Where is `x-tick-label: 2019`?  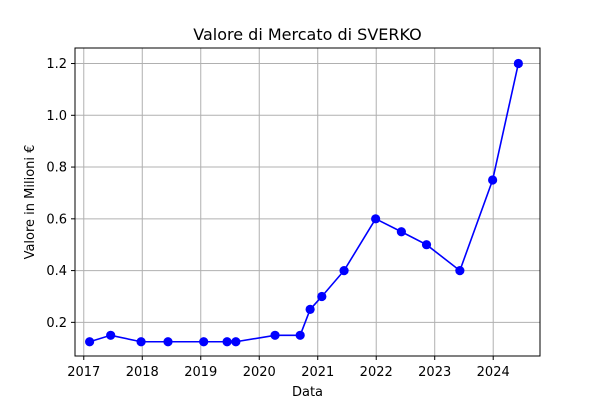
x-tick-label: 2019 is located at coordinates (200, 372).